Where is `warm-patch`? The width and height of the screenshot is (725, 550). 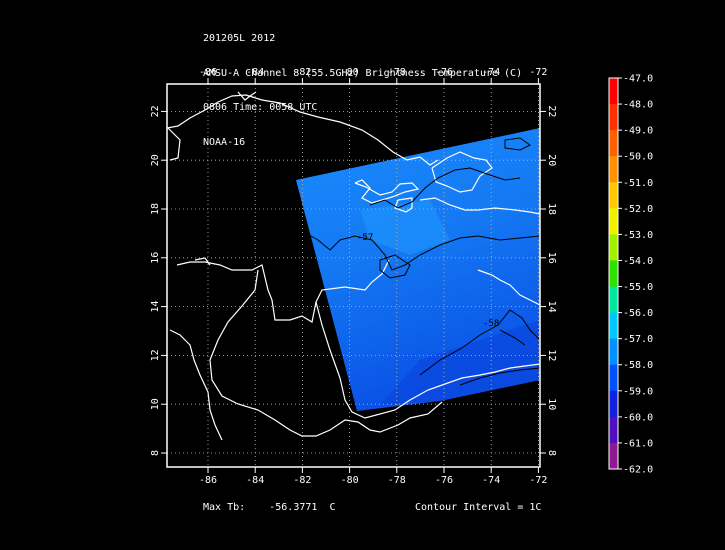 warm-patch is located at coordinates (405, 227).